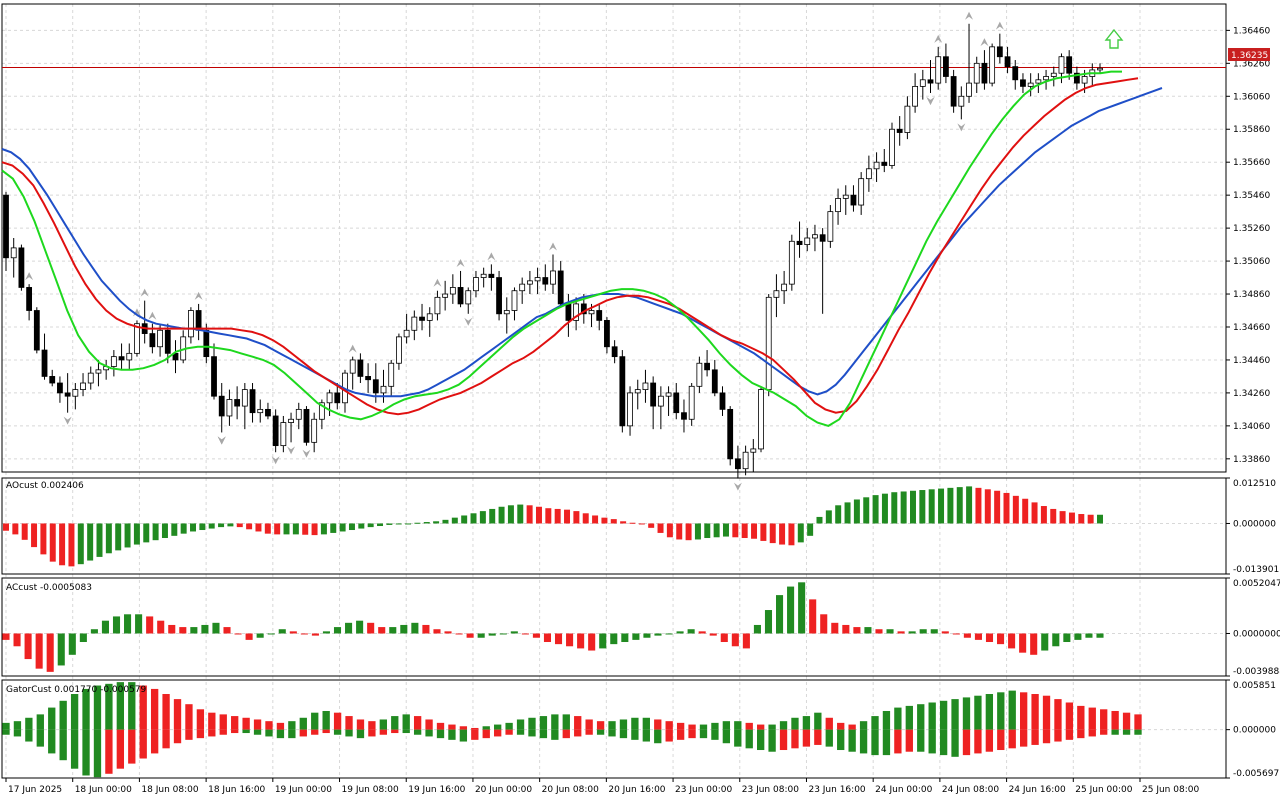  Describe the element at coordinates (1251, 394) in the screenshot. I see `price-tick-label: 1.34260` at that location.